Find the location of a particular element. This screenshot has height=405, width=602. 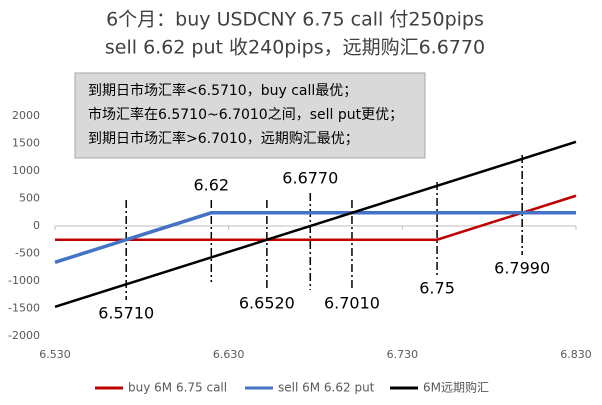

chart-title: 6个月：buy USDCNY 6.75 call 付250pips is located at coordinates (295, 20).